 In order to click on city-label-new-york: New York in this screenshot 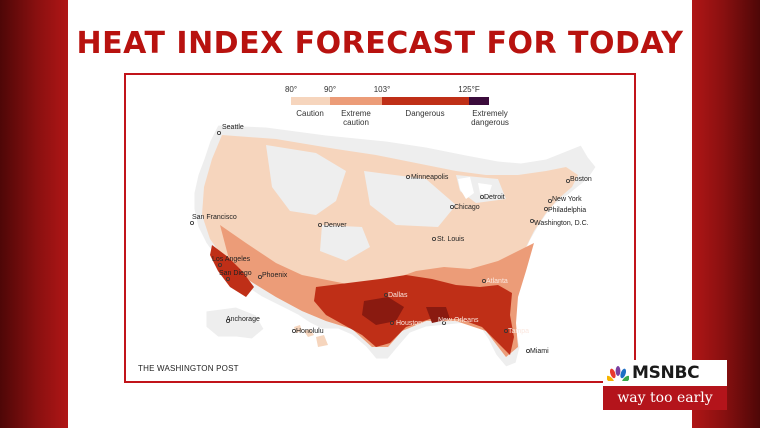, I will do `click(567, 199)`.